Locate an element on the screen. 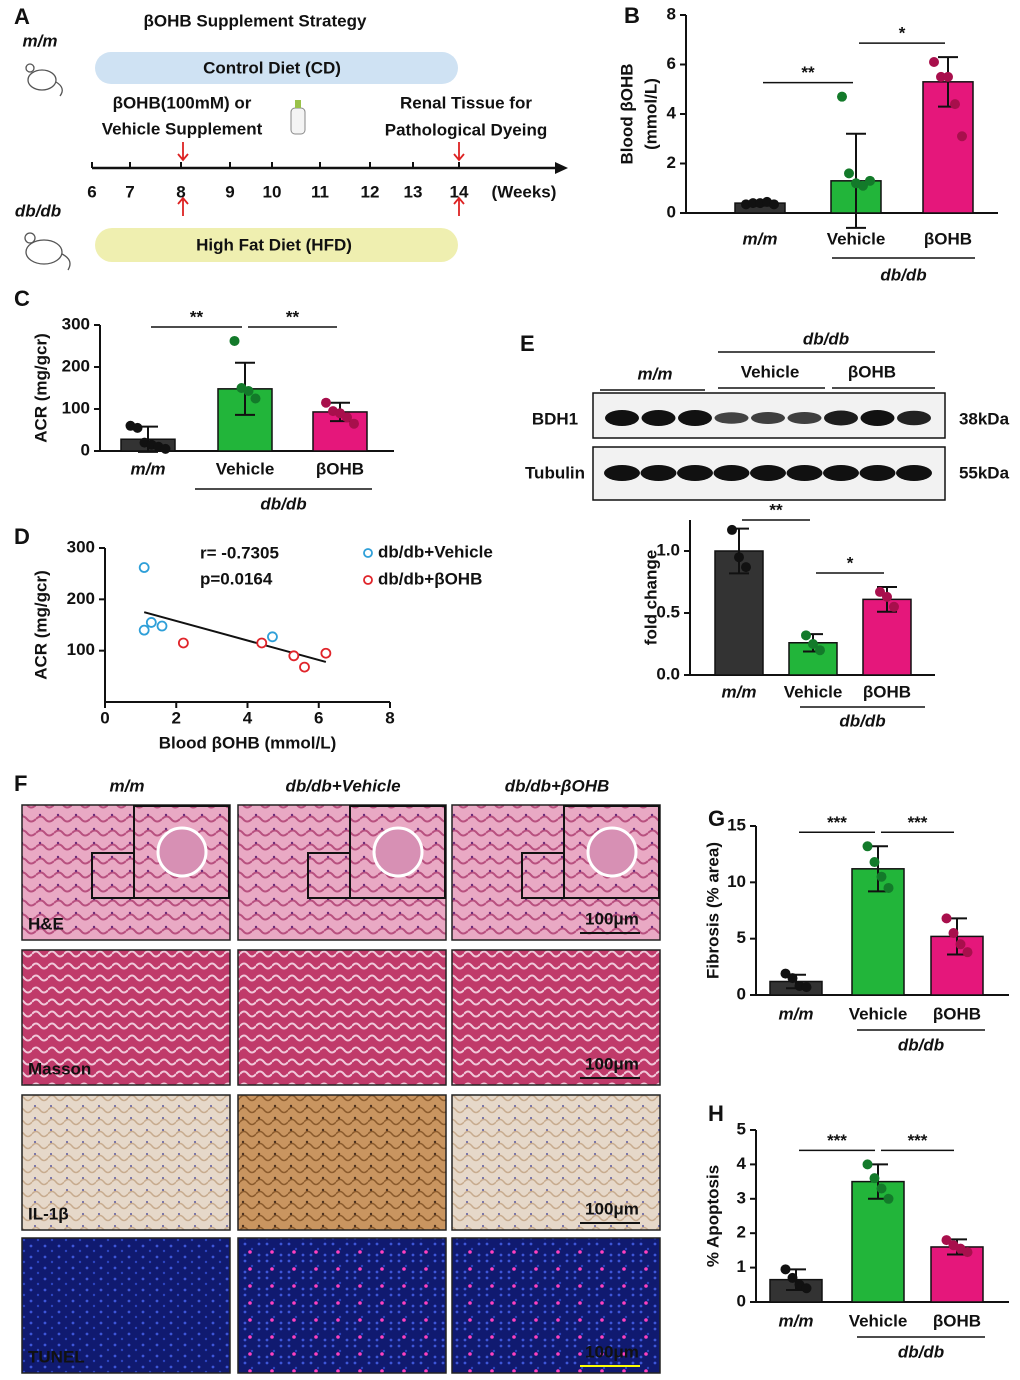 The height and width of the screenshot is (1380, 1020). week-label: 12 is located at coordinates (370, 191).